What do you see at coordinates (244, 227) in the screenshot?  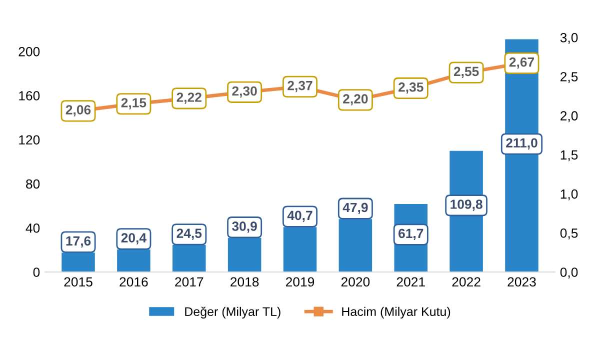 I see `data-label: 30,9` at bounding box center [244, 227].